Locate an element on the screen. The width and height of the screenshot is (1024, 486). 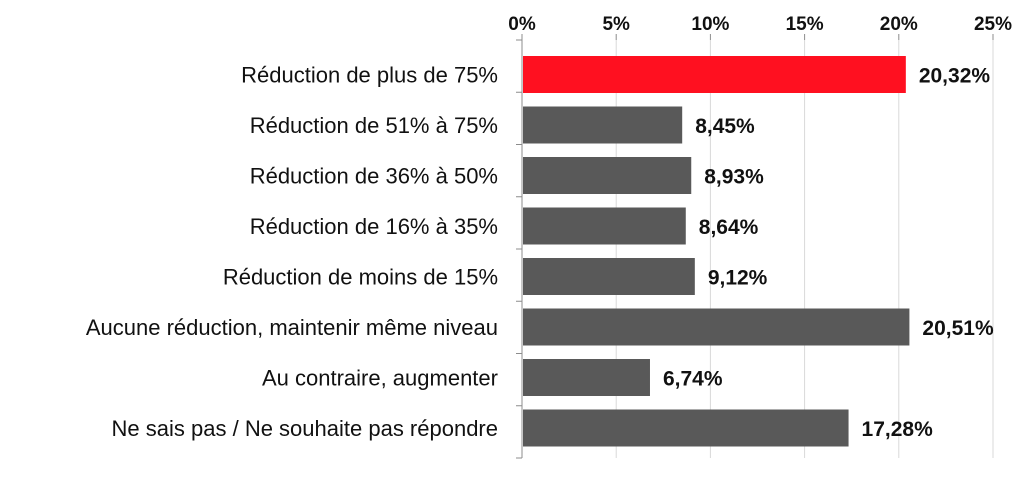
data-label: 9,12% is located at coordinates (738, 278).